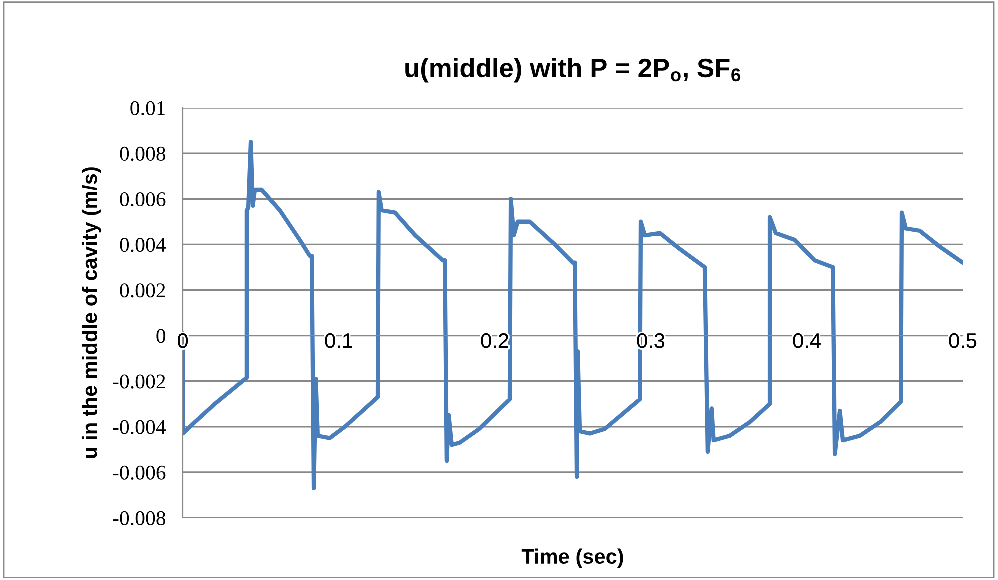  What do you see at coordinates (139, 473) in the screenshot?
I see `y-tick-label: -0.006` at bounding box center [139, 473].